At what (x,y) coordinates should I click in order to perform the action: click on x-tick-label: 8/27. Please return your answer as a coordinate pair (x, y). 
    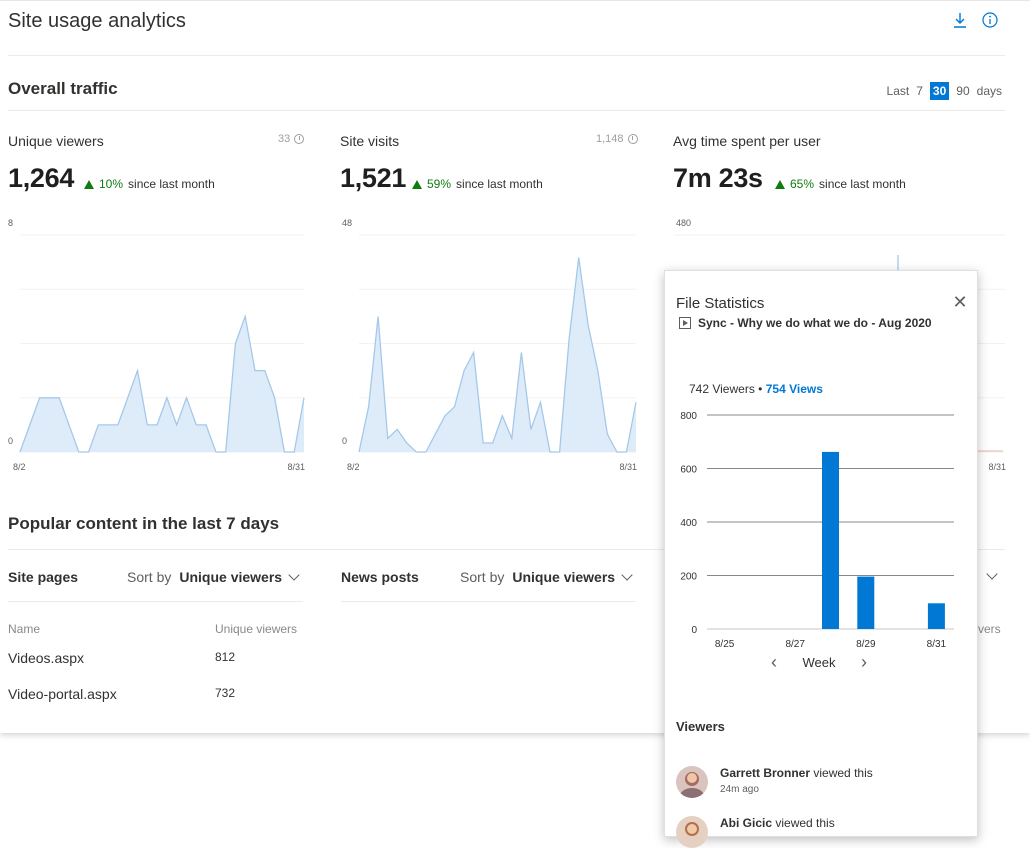
    Looking at the image, I should click on (795, 644).